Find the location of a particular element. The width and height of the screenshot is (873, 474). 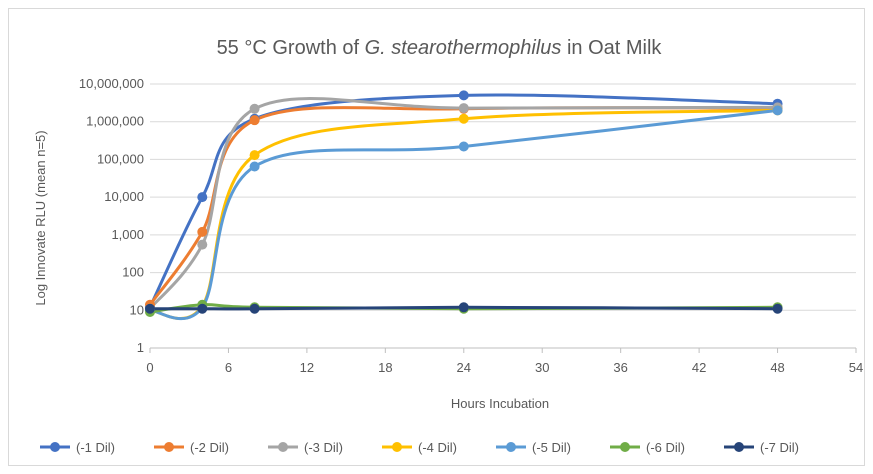

y-tick-label: 1 is located at coordinates (140, 347).